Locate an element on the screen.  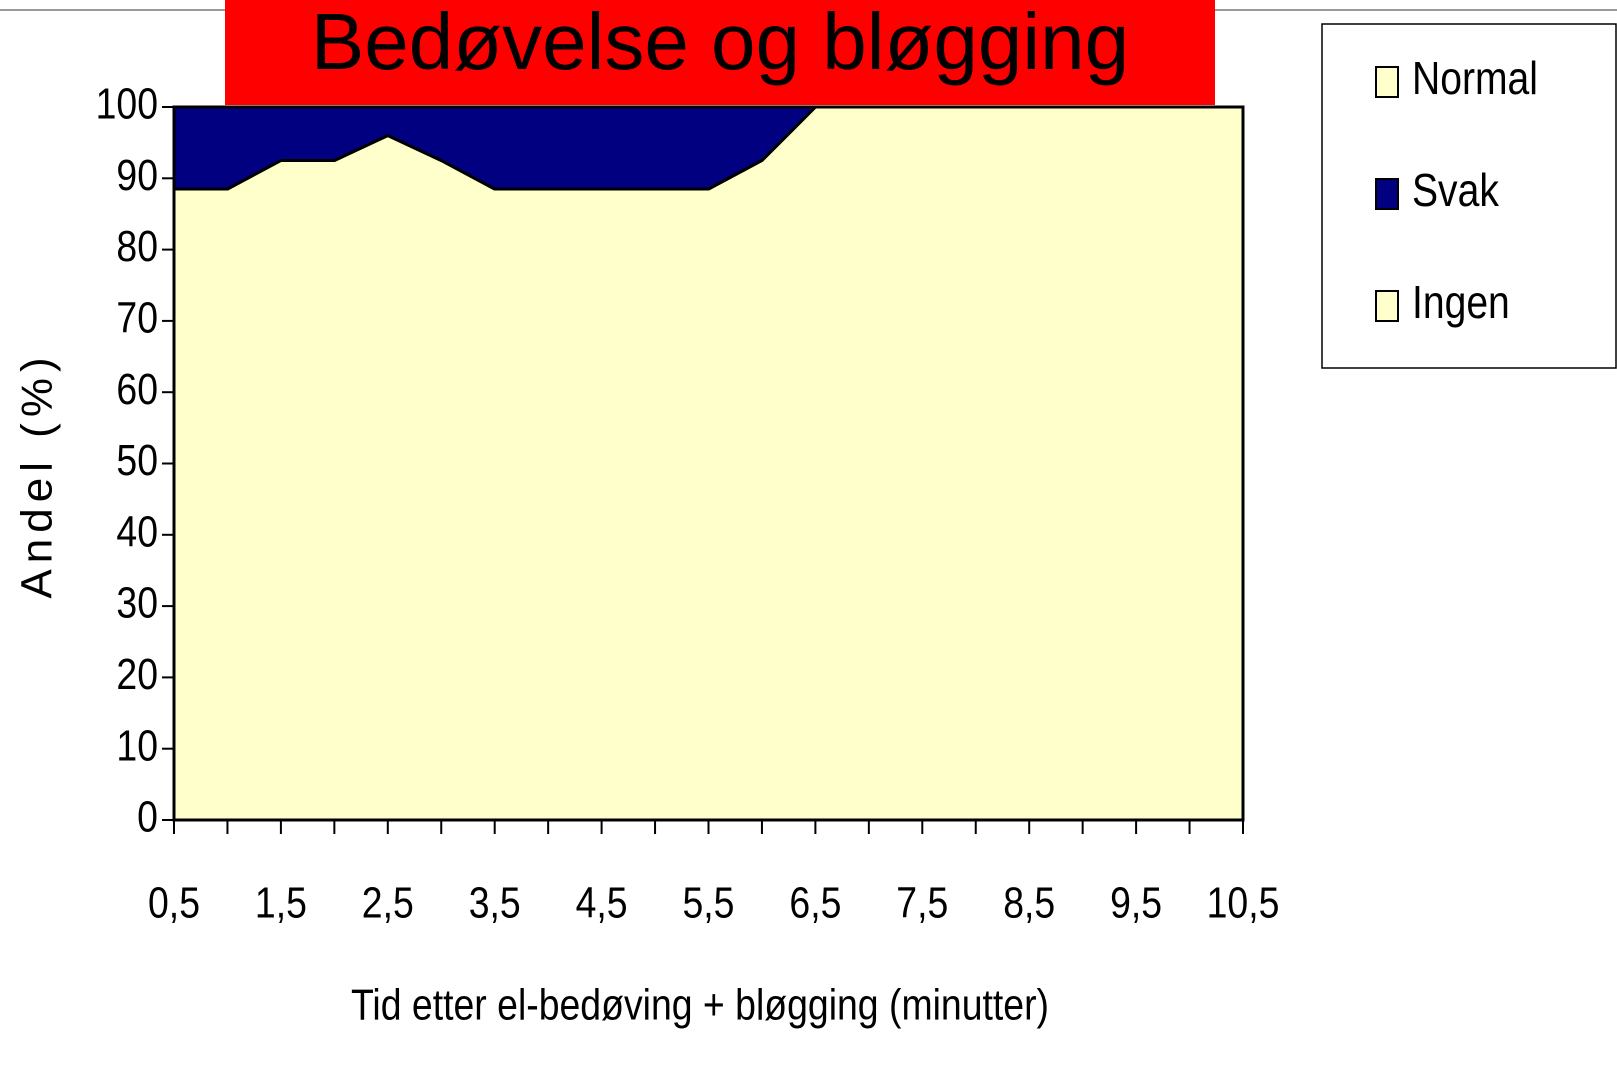
x-tick-label: 2,5 is located at coordinates (388, 903).